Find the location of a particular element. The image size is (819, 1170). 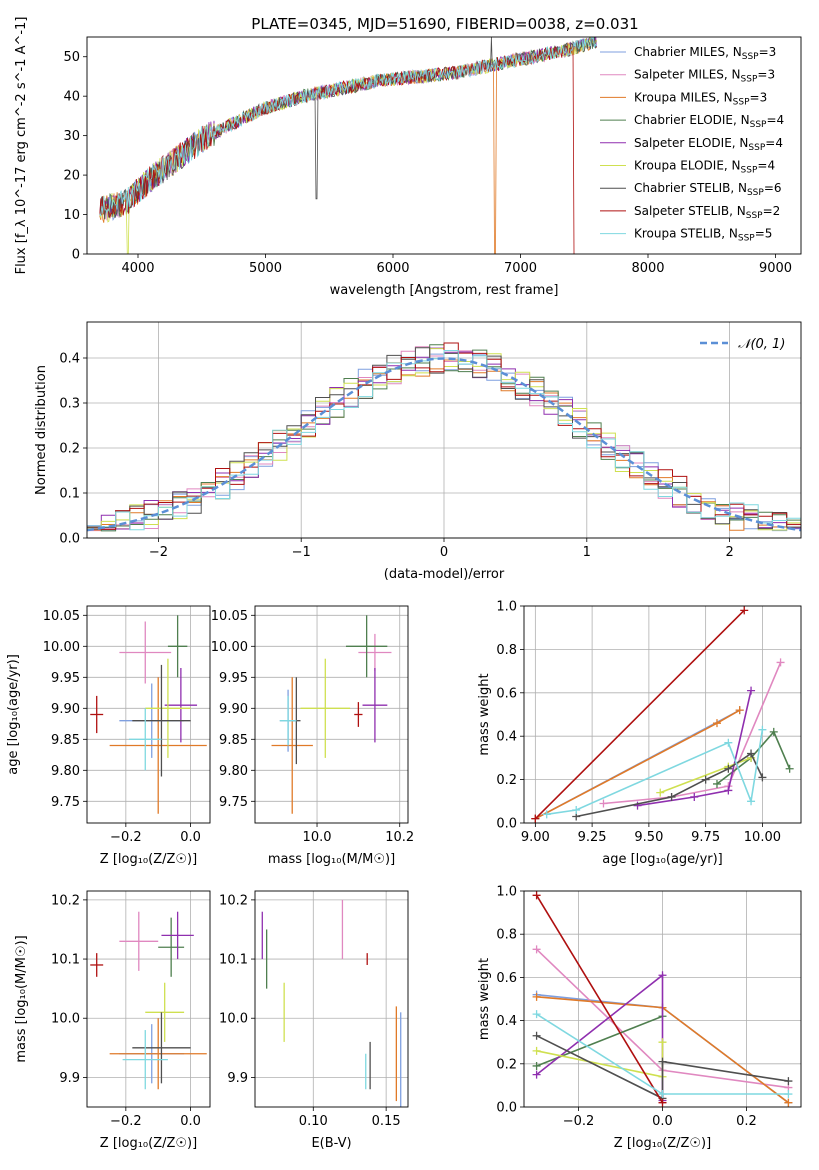

legend-entry: Salpeter MILES, NSSP=3 is located at coordinates (704, 76).